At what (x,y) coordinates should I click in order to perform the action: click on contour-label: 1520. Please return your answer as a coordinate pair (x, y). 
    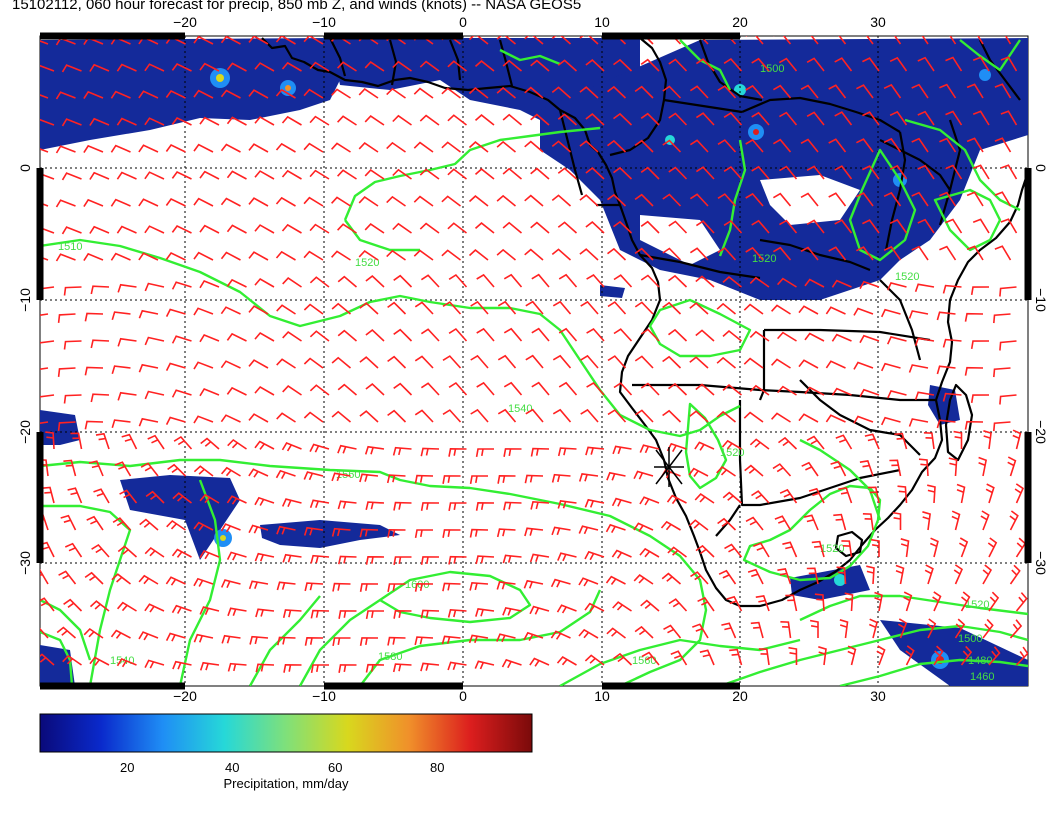
    Looking at the image, I should click on (907, 277).